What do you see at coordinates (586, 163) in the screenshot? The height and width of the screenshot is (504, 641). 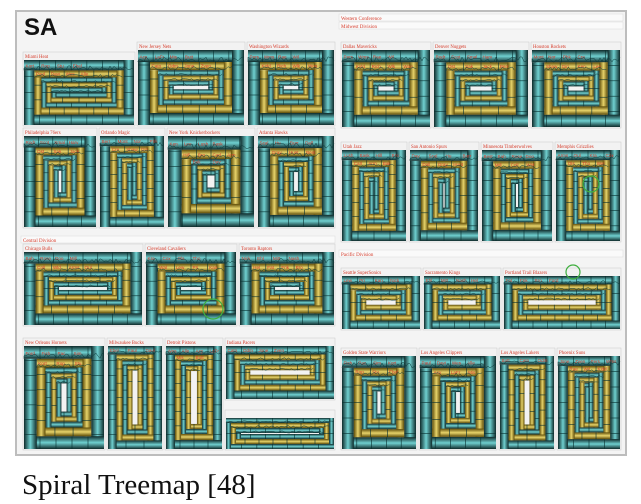 I see `player-label: Tho` at bounding box center [586, 163].